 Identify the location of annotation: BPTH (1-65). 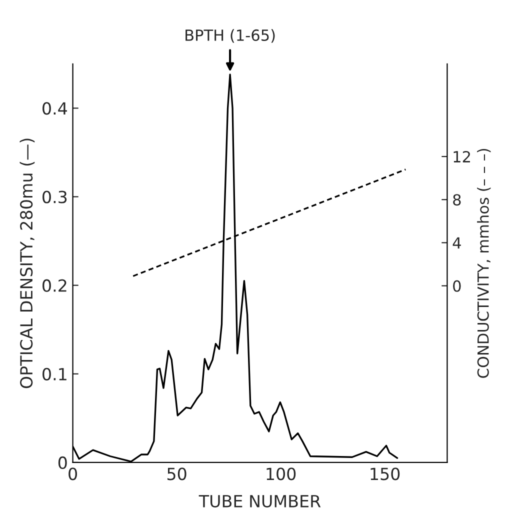
(230, 36).